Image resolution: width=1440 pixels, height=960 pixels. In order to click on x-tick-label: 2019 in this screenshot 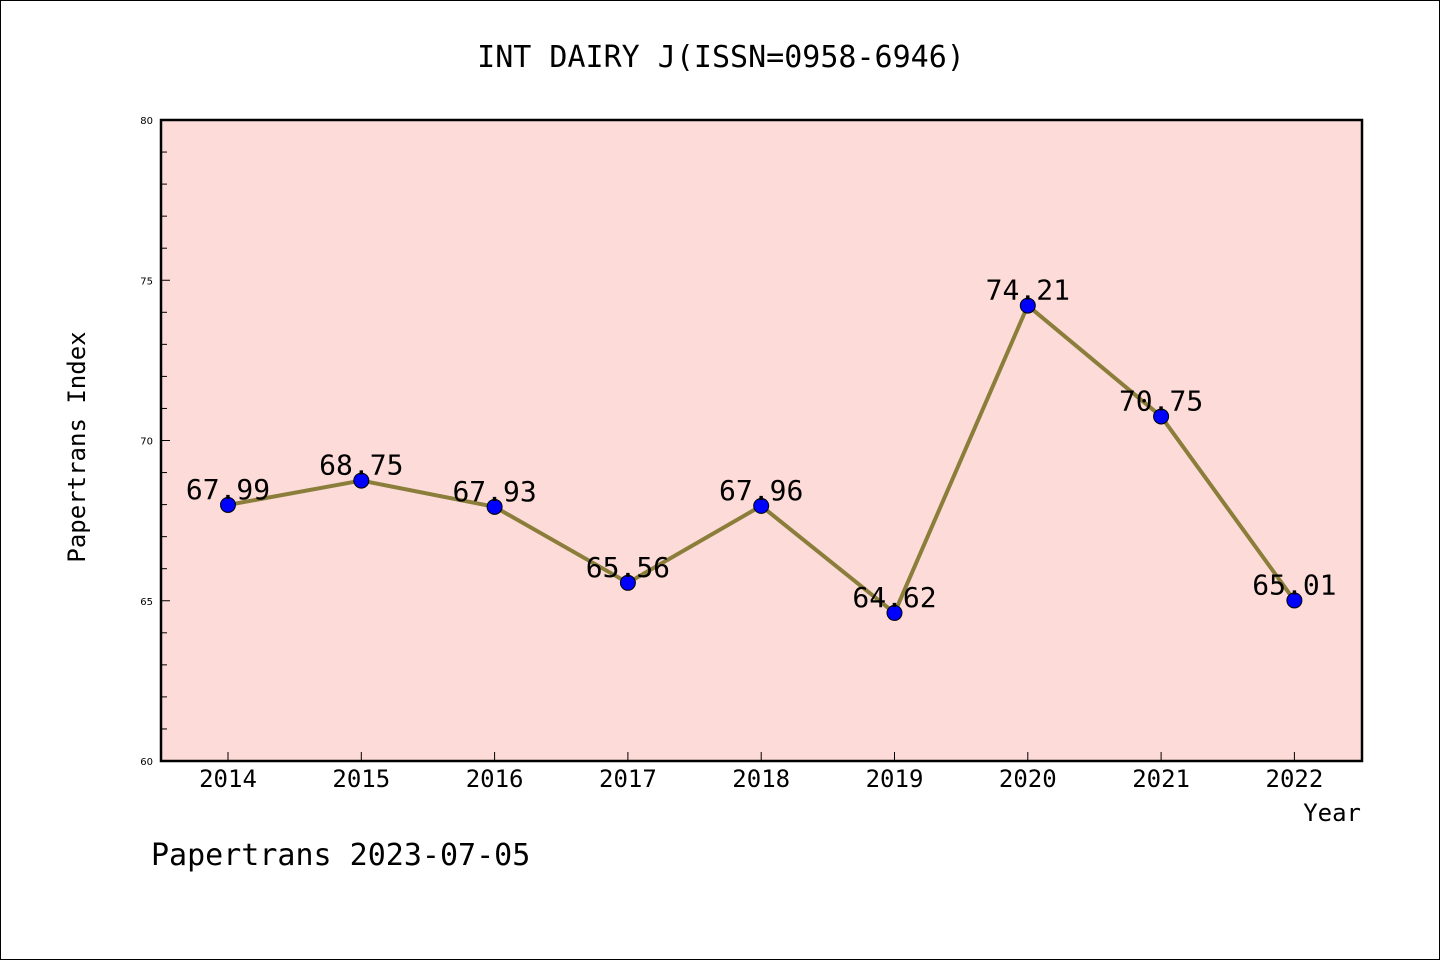, I will do `click(895, 779)`.